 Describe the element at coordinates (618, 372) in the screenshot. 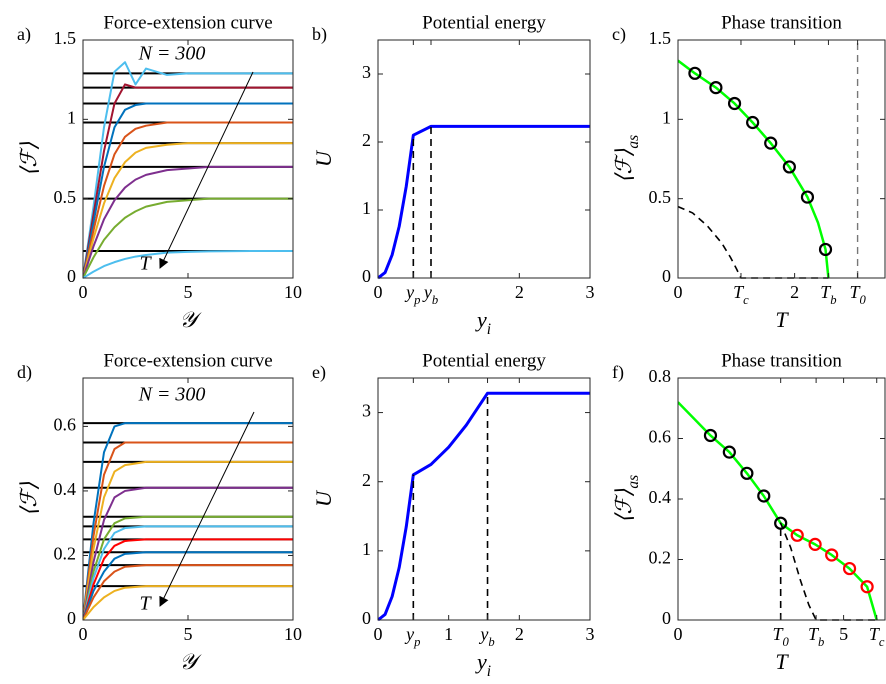

I see `panel-label: f)` at that location.